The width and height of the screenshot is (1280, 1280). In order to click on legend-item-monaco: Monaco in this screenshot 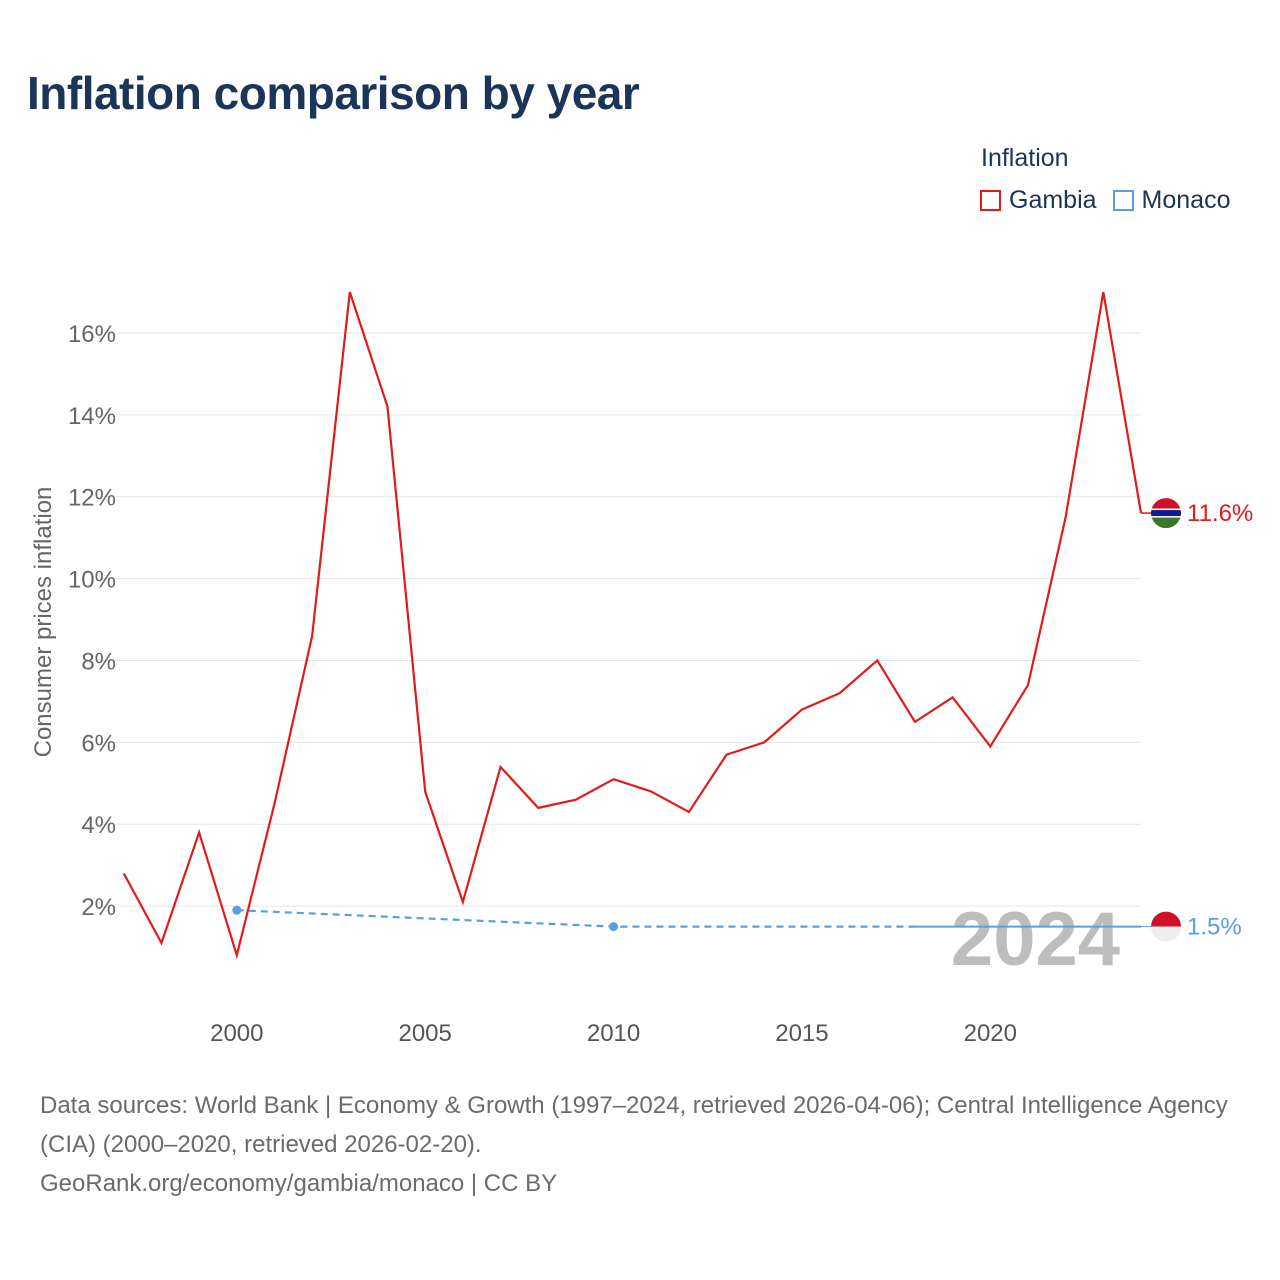, I will do `click(1171, 200)`.